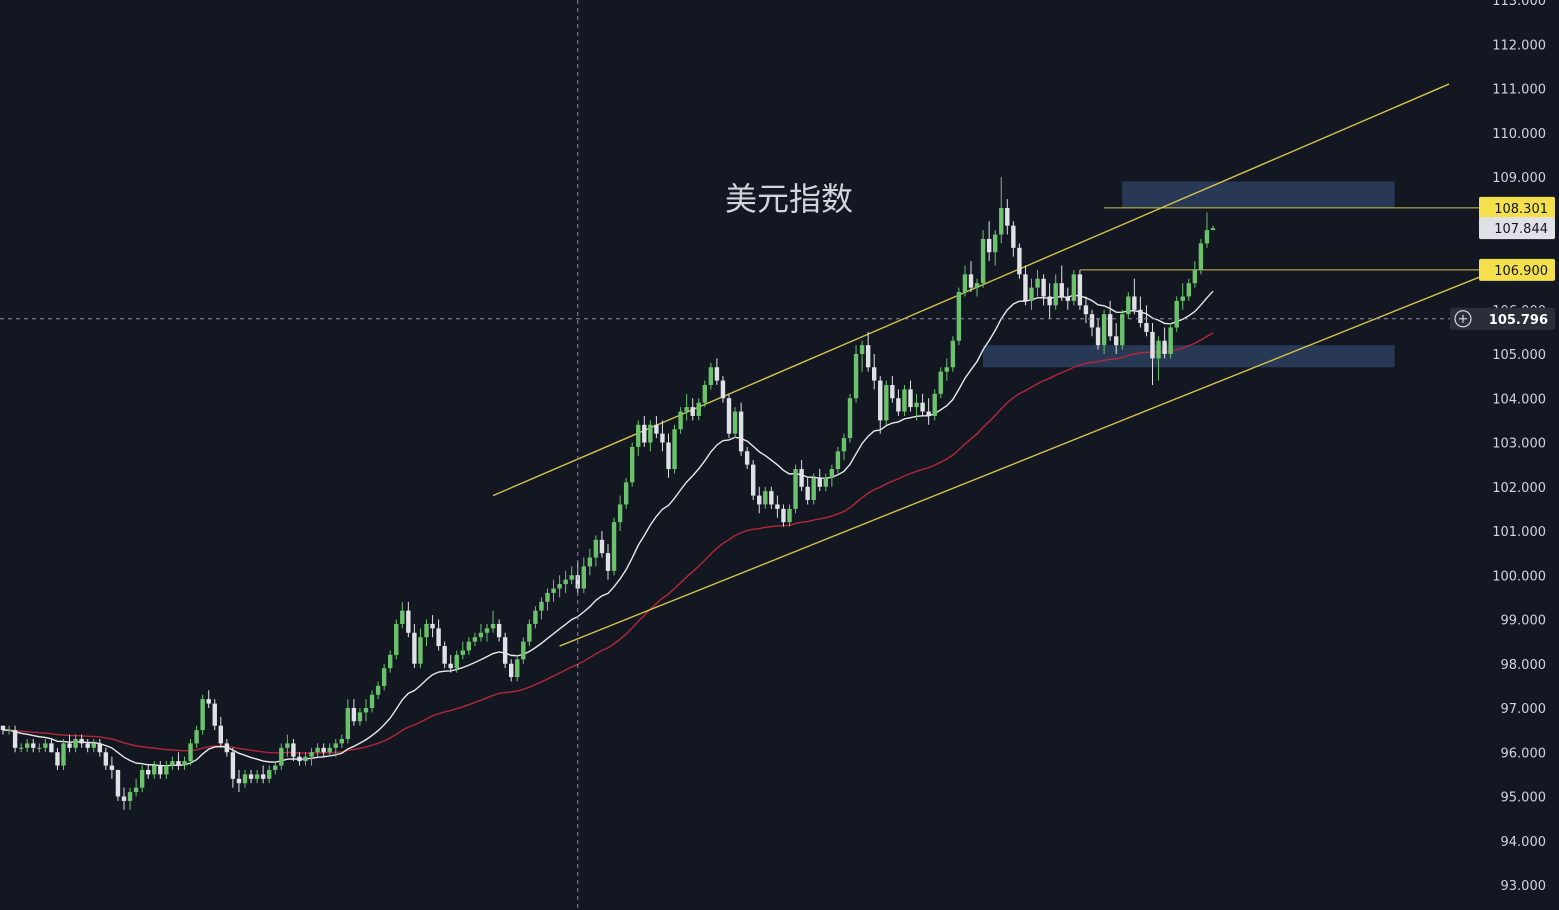 The width and height of the screenshot is (1559, 910). What do you see at coordinates (1279, 239) in the screenshot?
I see `horizontal-levels` at bounding box center [1279, 239].